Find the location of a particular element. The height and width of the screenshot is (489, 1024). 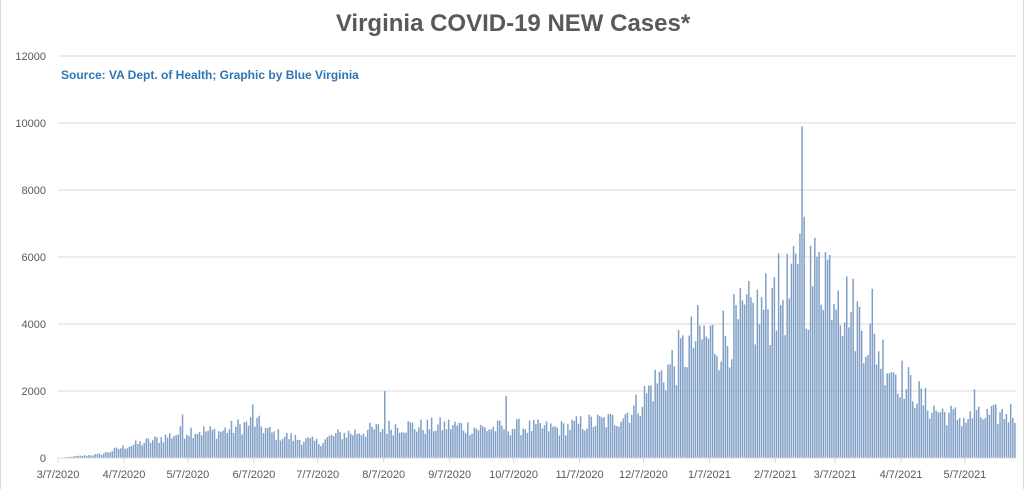

y-tick-label: 2000 is located at coordinates (34, 392).